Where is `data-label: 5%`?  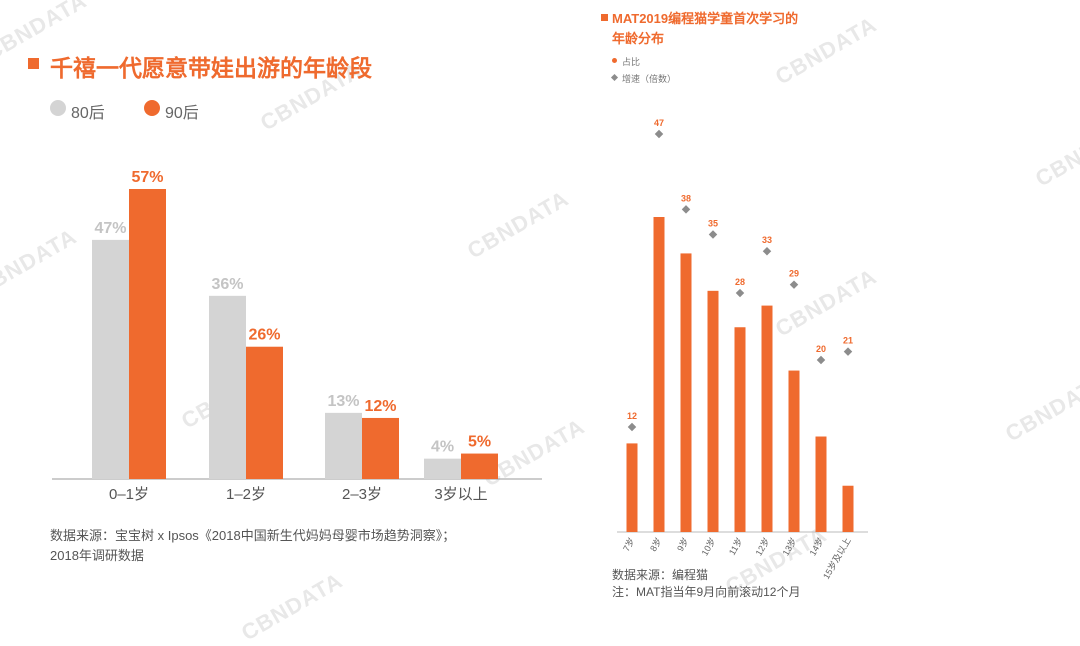
data-label: 5% is located at coordinates (479, 442).